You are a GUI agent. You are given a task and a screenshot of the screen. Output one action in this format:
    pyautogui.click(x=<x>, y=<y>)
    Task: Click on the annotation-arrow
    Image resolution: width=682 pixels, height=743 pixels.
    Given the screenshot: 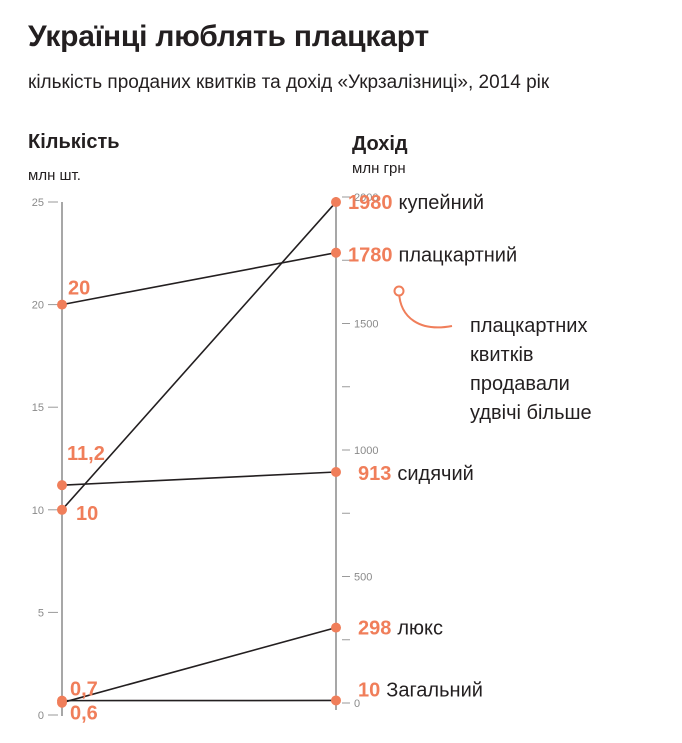 What is the action you would take?
    pyautogui.click(x=425, y=310)
    